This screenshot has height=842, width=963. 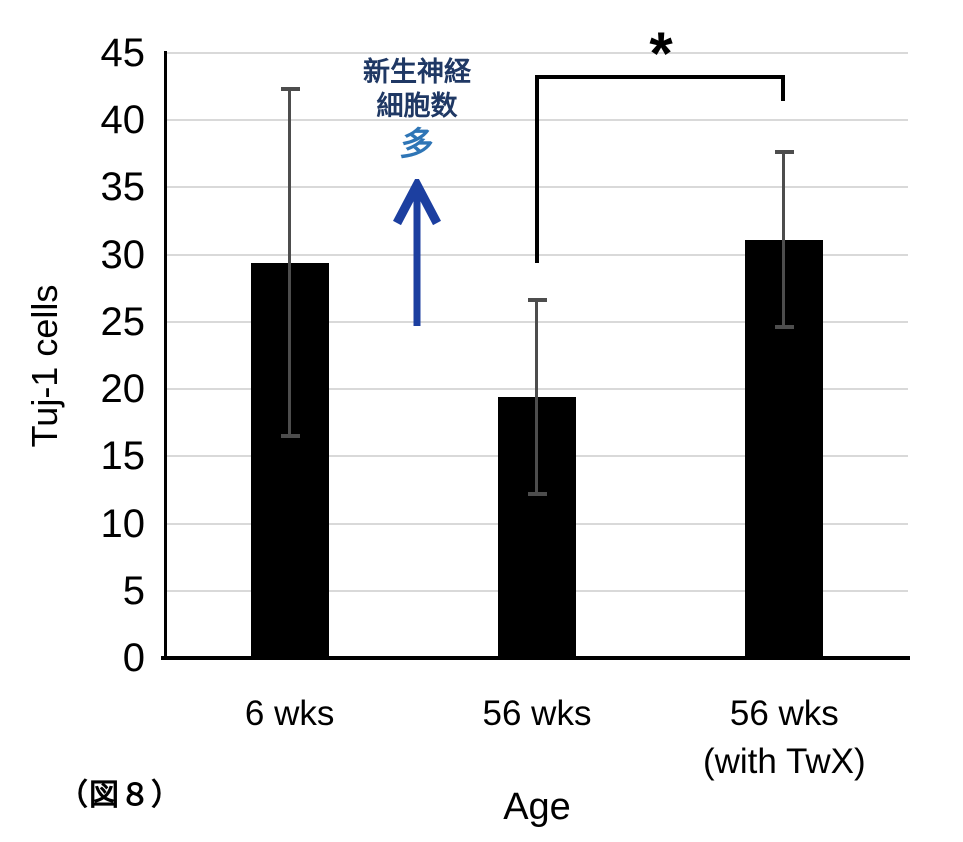 What do you see at coordinates (417, 89) in the screenshot?
I see `annotation-title: 新生神経 細胞数` at bounding box center [417, 89].